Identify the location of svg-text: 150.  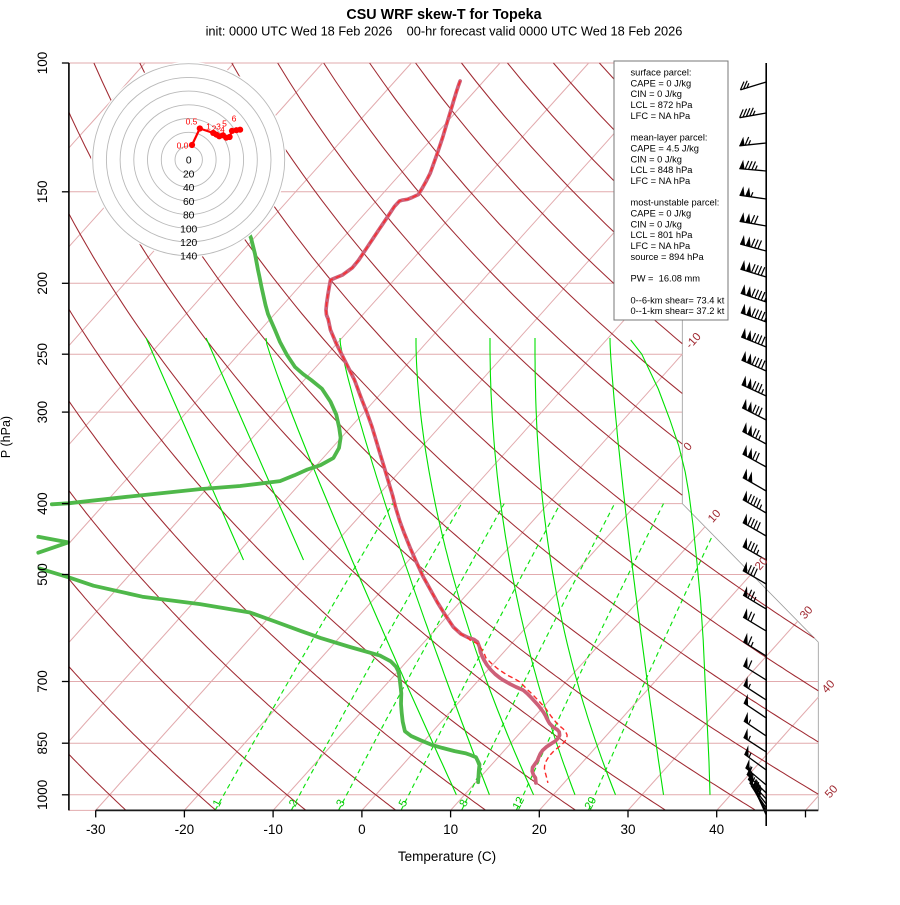
(42, 192).